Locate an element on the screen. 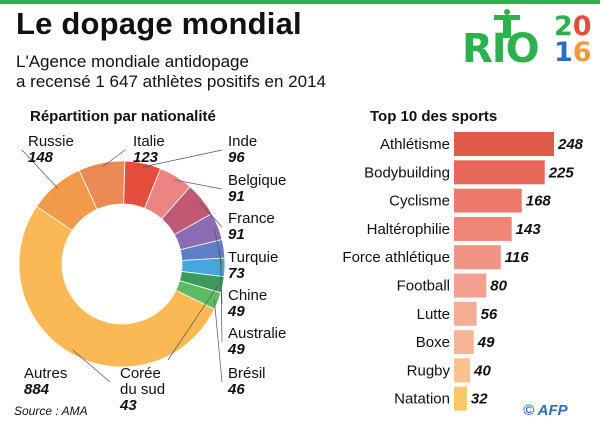  pie-value-belgique: 91 is located at coordinates (236, 196).